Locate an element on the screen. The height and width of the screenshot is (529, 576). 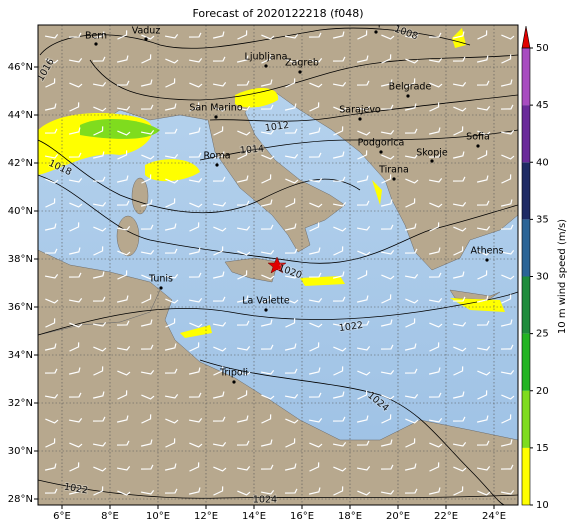
city-label: Belgrade is located at coordinates (410, 87).